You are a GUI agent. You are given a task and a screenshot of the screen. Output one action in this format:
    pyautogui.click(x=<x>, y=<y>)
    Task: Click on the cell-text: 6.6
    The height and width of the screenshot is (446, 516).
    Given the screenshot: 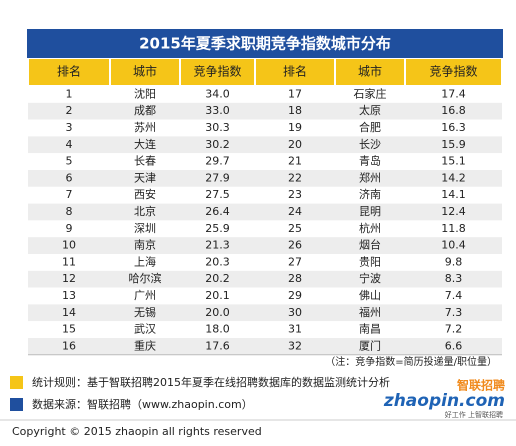 What is the action you would take?
    pyautogui.click(x=454, y=345)
    